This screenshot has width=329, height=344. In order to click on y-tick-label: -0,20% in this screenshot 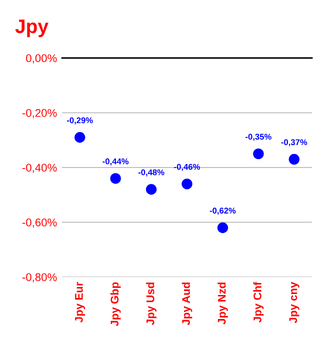, I will do `click(39, 113)`.